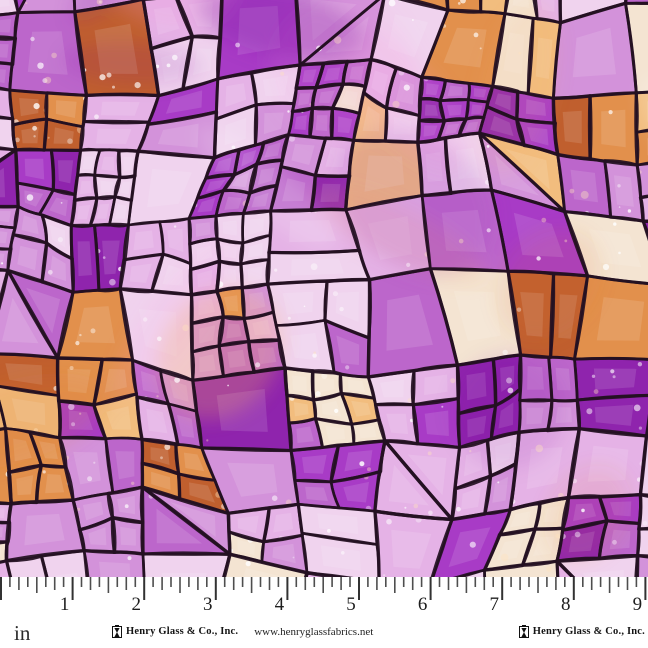 This screenshot has width=648, height=648. What do you see at coordinates (279, 604) in the screenshot?
I see `inch-label-4: 4` at bounding box center [279, 604].